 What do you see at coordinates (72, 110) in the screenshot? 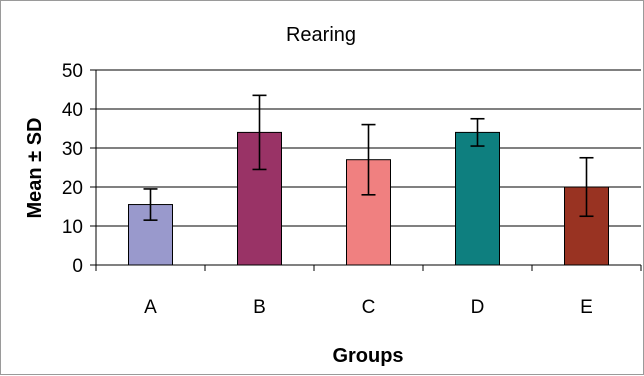
I see `y-tick-label: 40` at bounding box center [72, 110].